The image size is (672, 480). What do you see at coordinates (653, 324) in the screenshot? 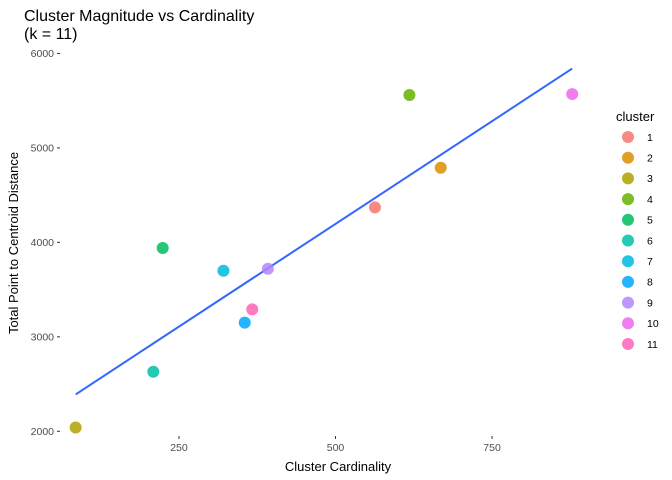
I see `legend-label-10: 10` at bounding box center [653, 324].